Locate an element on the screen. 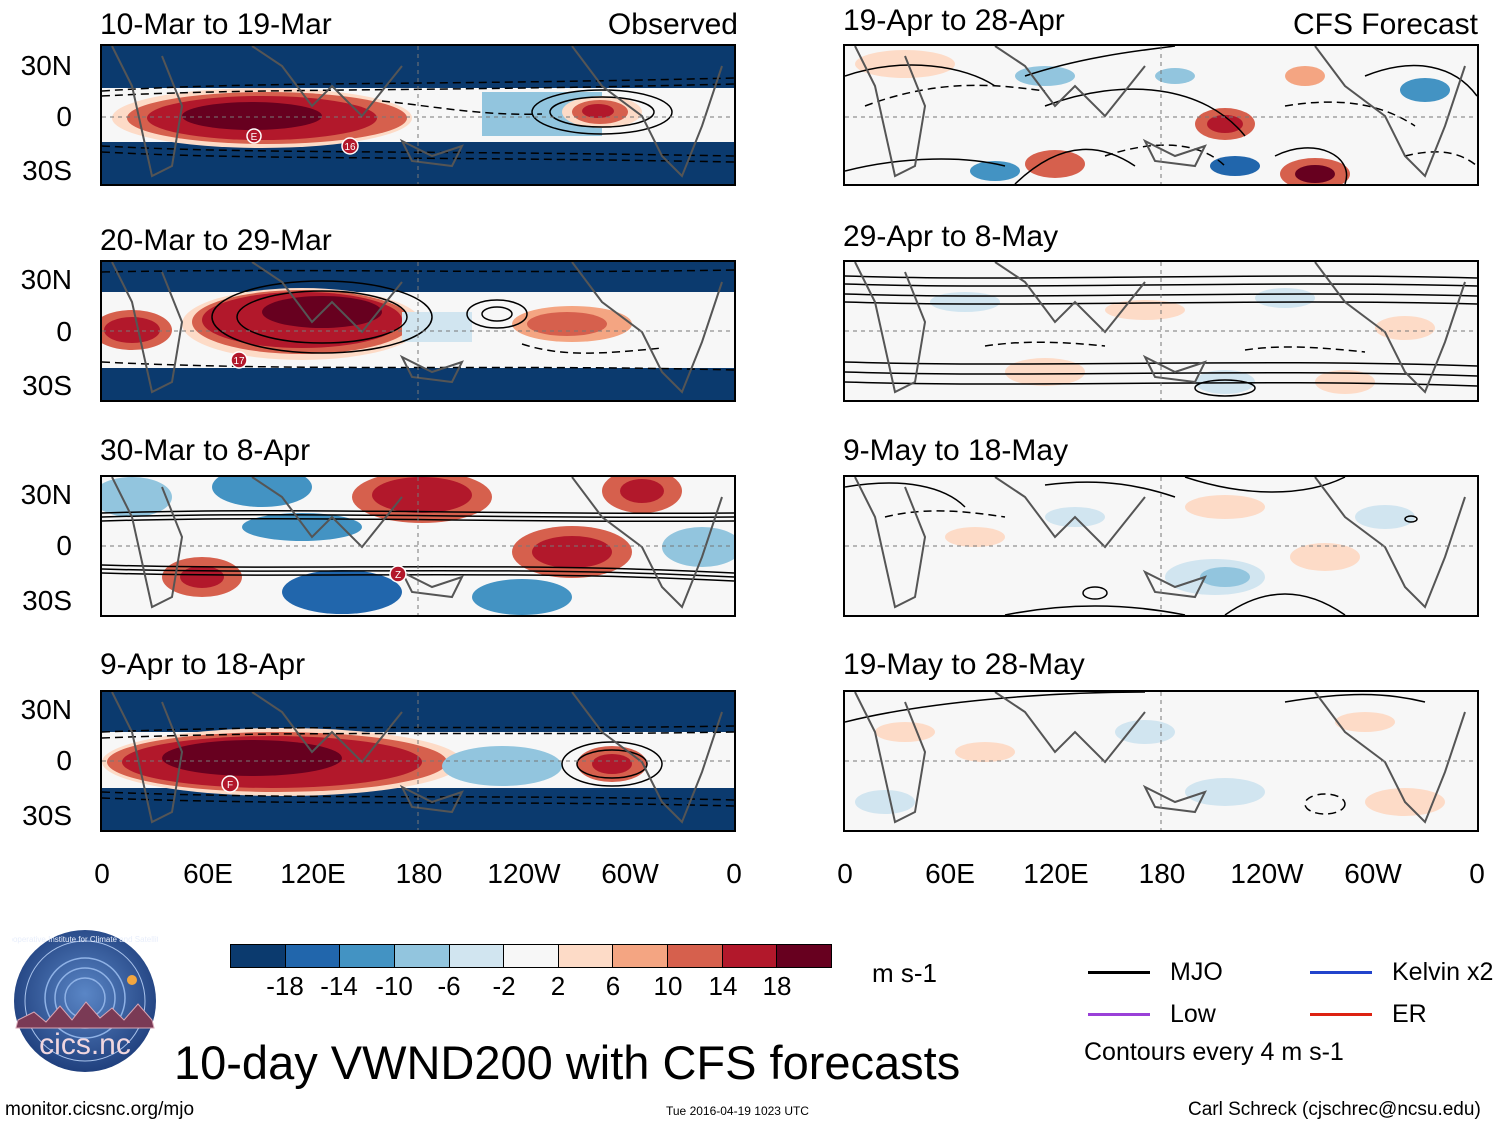  colorbar-label: 10 is located at coordinates (668, 986).